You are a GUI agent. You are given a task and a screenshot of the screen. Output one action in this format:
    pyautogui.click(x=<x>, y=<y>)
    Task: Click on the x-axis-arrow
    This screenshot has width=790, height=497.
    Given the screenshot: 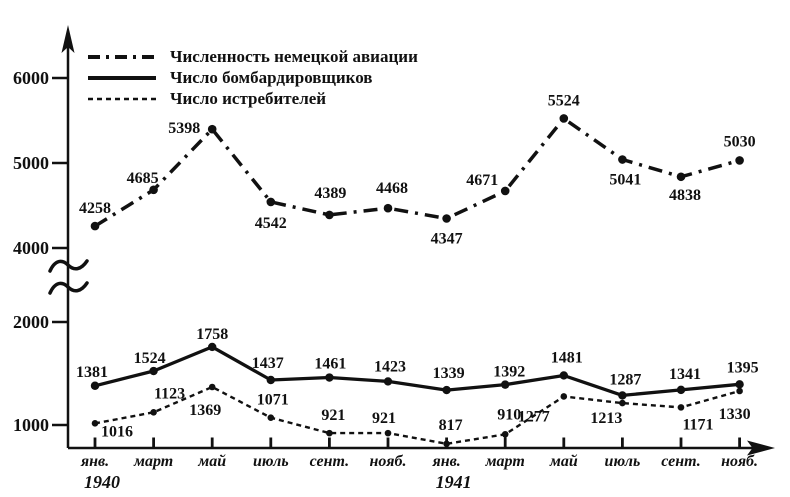 What is the action you would take?
    pyautogui.click(x=761, y=448)
    